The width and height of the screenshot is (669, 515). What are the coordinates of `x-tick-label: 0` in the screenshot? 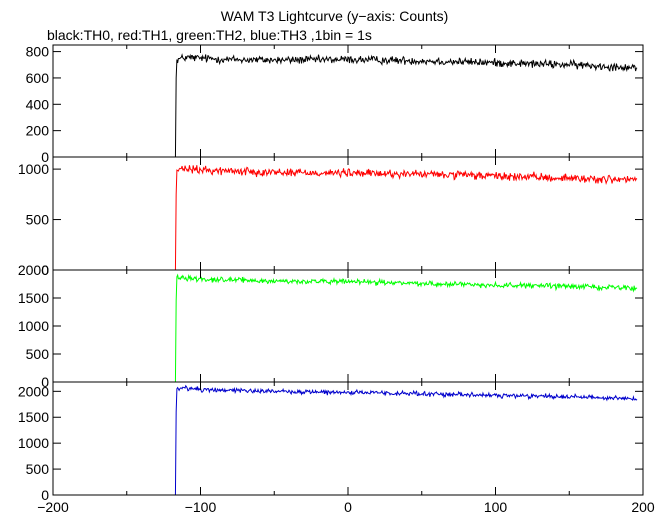 It's located at (348, 507).